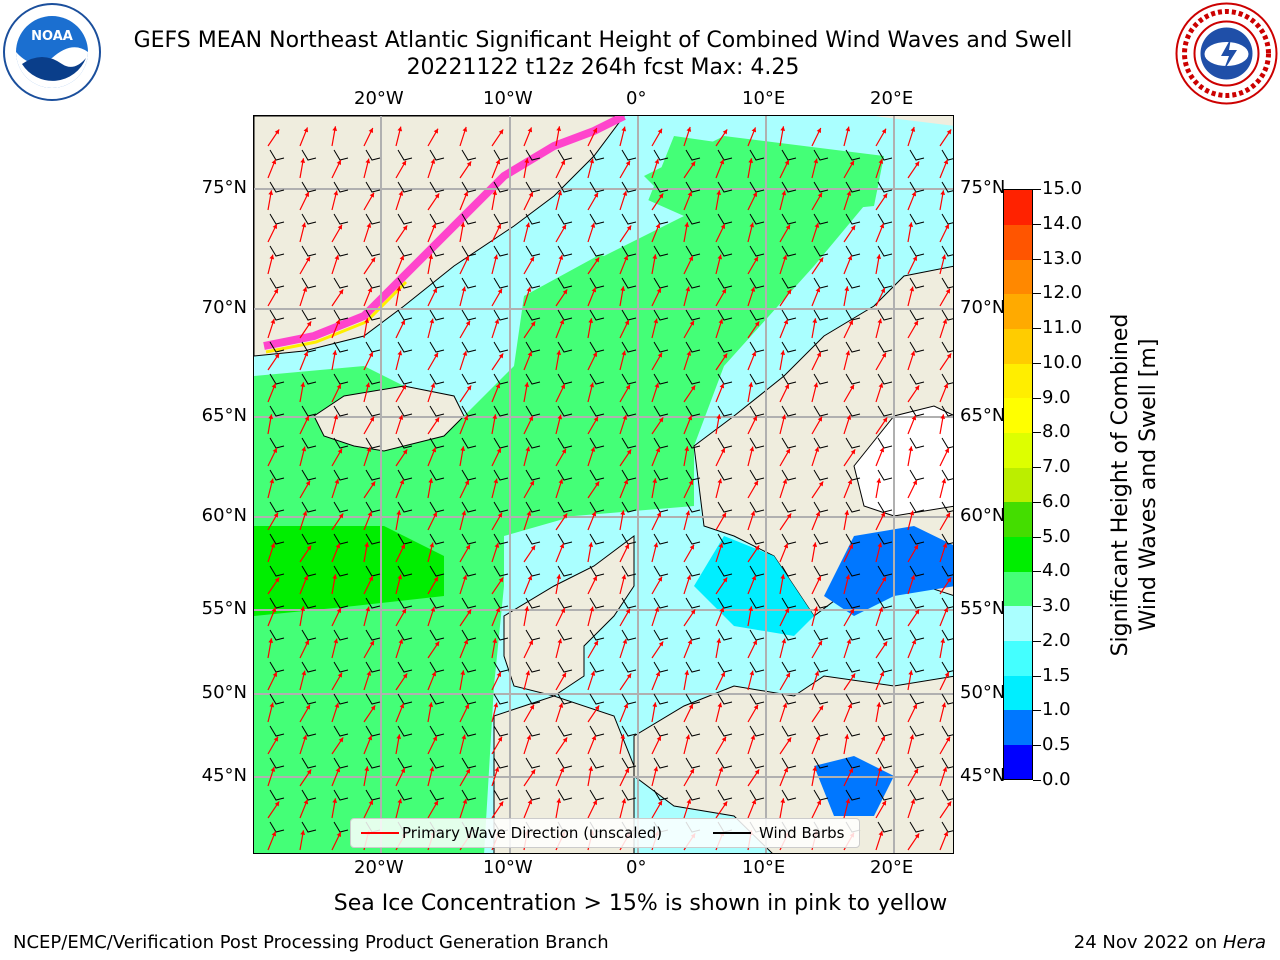 The width and height of the screenshot is (1280, 960). Describe the element at coordinates (1244, 942) in the screenshot. I see `footer-host: Hera` at that location.